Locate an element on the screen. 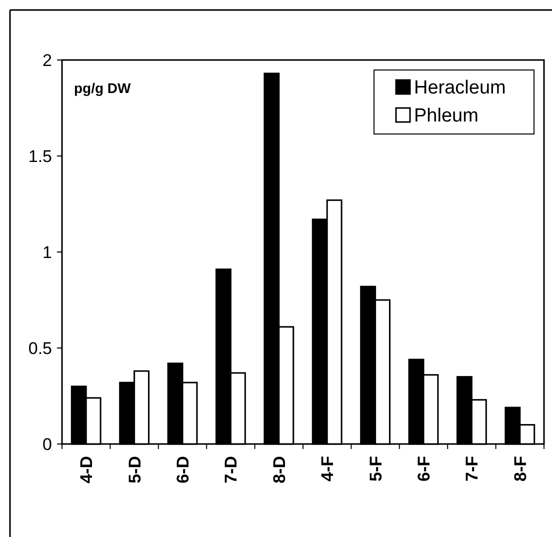 This screenshot has height=537, width=552. y-tick-label: 0.5 is located at coordinates (40, 348).